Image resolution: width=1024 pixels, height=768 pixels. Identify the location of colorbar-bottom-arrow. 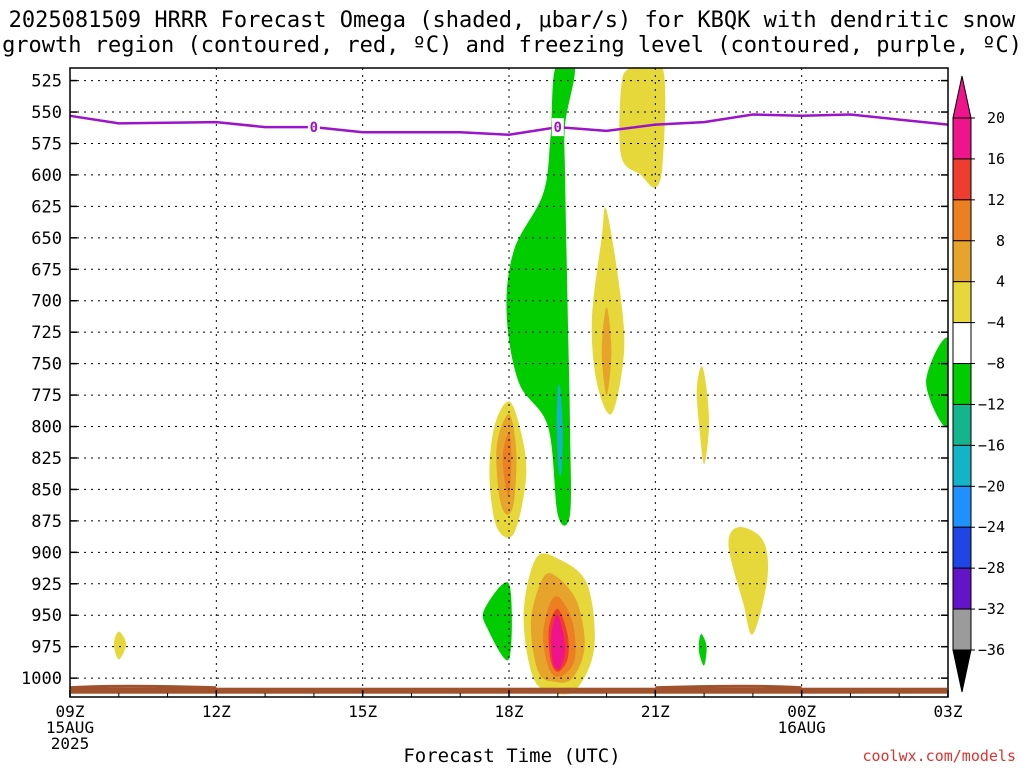
(962, 671).